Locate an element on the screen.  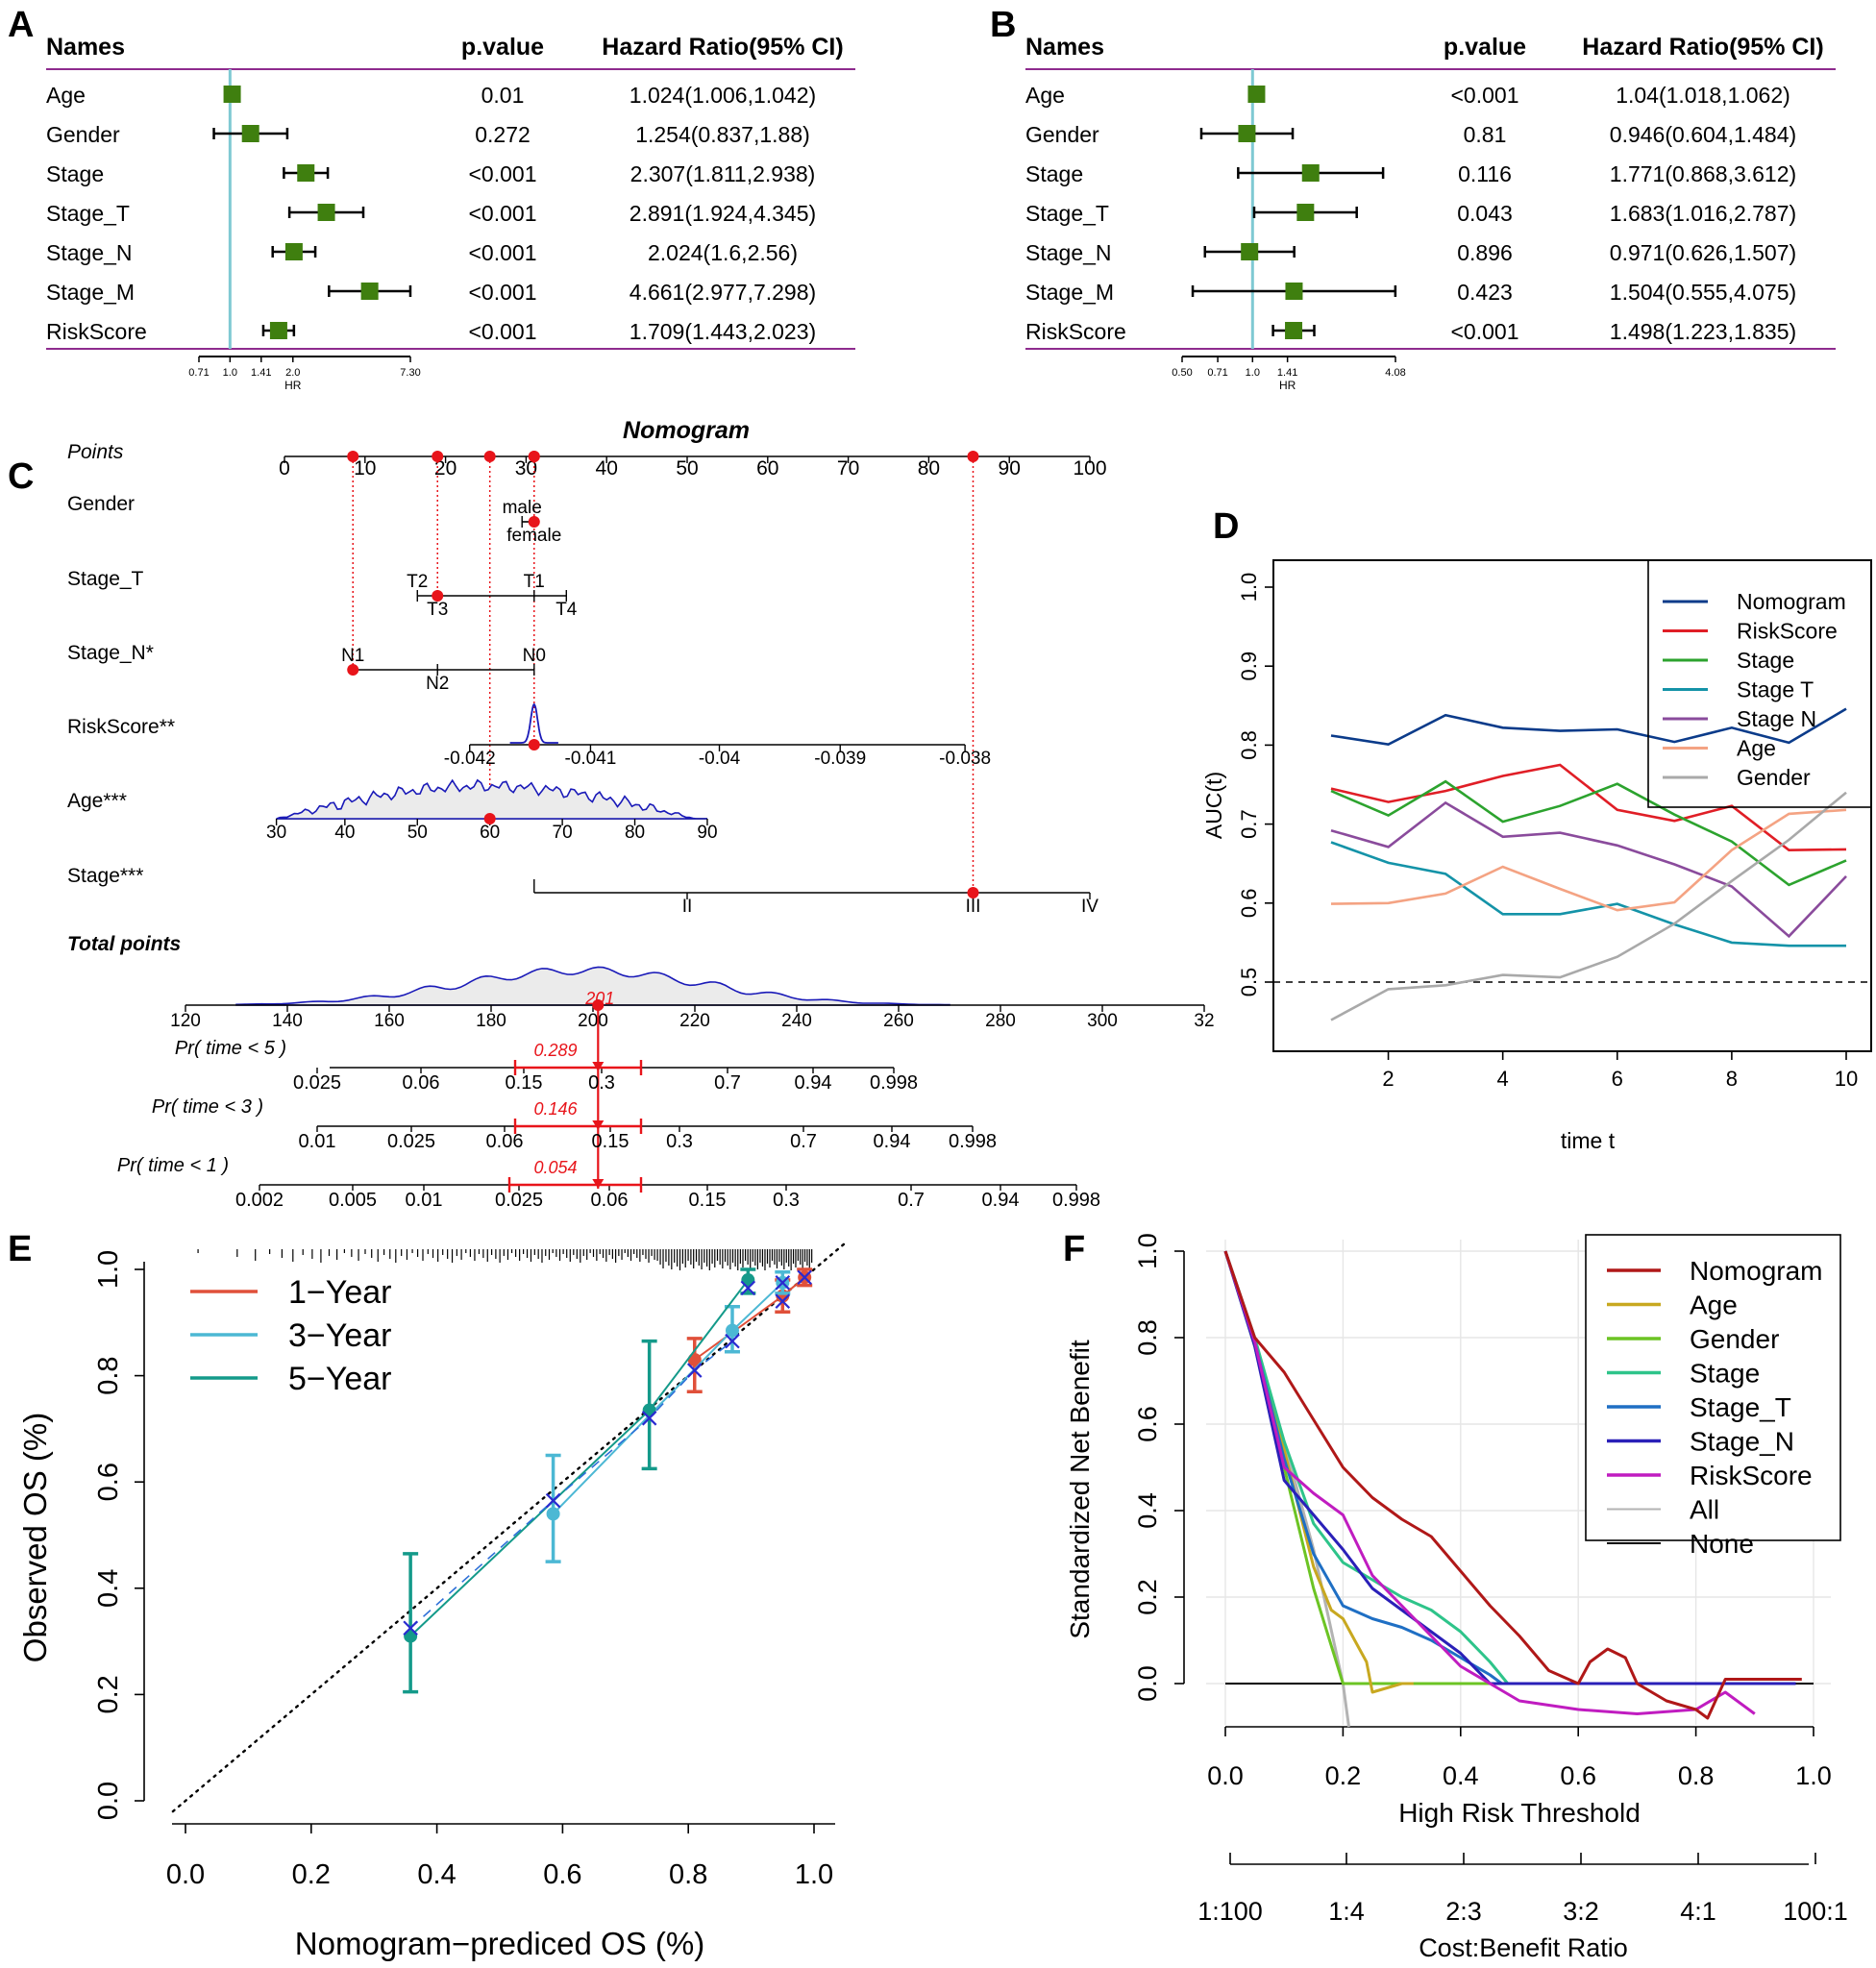
variable-label: Age*** is located at coordinates (97, 801).